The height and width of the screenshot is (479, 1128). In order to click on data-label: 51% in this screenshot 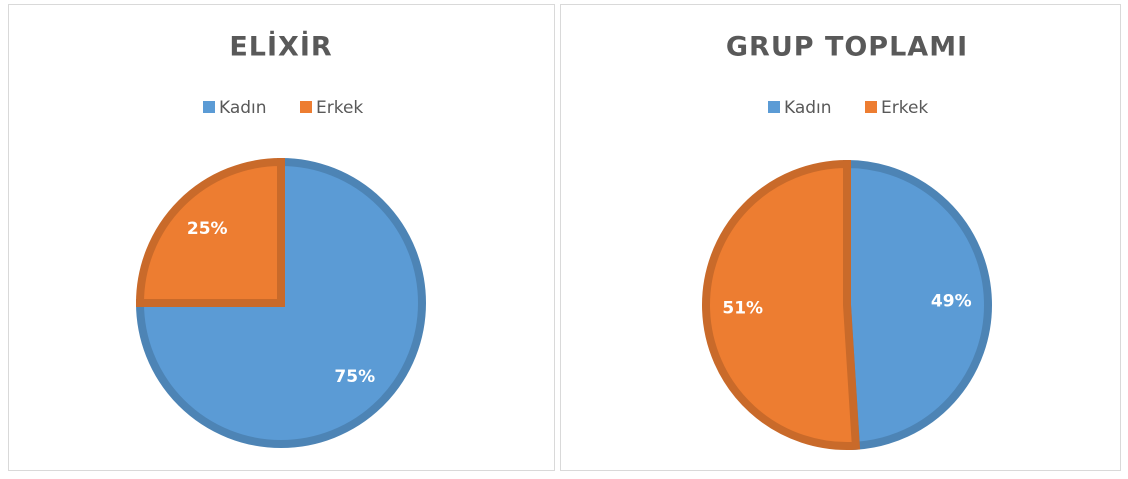, I will do `click(742, 308)`.